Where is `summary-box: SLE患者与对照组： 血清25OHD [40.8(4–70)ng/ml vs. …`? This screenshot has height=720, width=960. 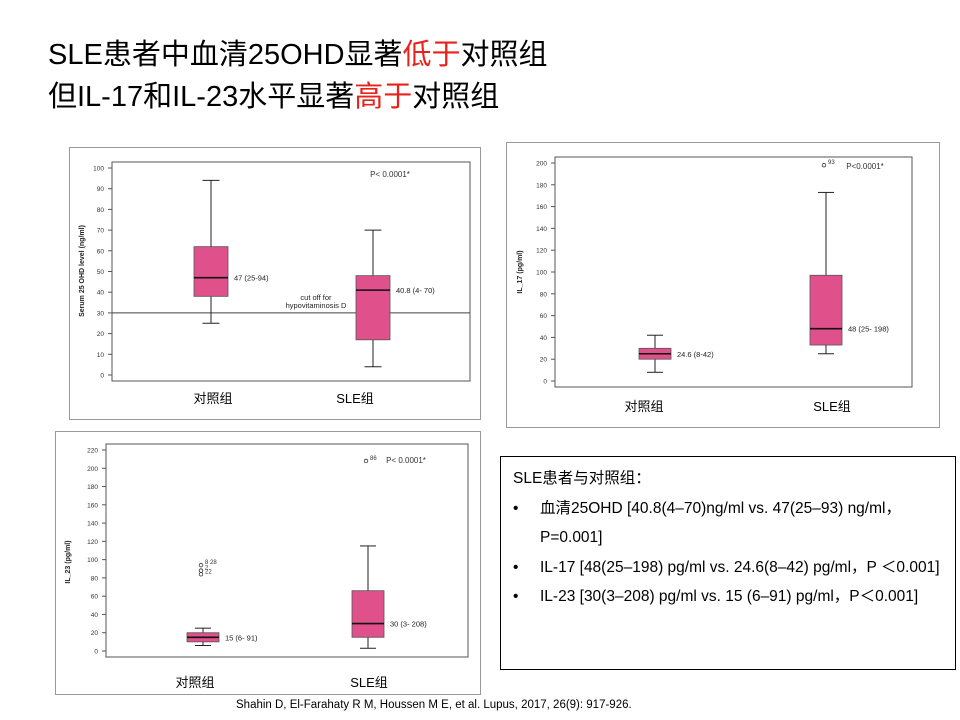
summary-box: SLE患者与对照组： 血清25OHD [40.8(4–70)ng/ml vs. … is located at coordinates (728, 563).